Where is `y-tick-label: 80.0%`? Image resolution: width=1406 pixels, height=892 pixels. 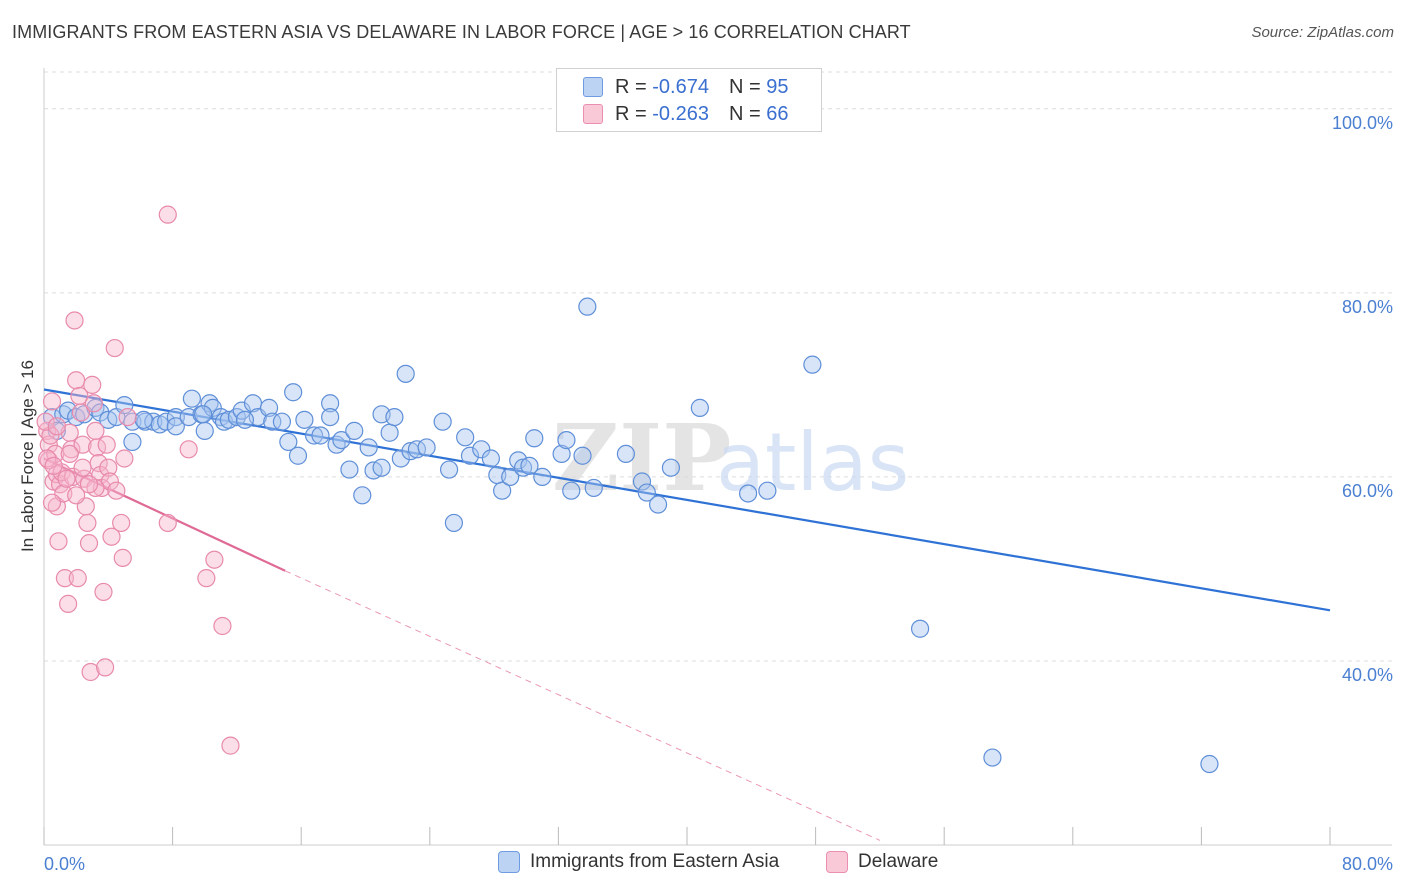
y-tick-label: 80.0% is located at coordinates (1367, 307).